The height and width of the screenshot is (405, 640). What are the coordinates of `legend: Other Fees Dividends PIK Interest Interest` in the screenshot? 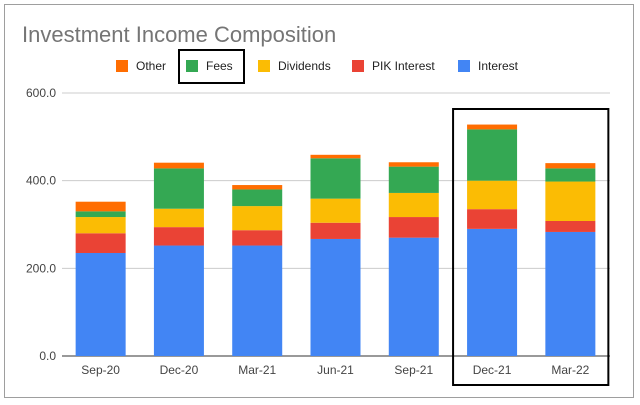 It's located at (317, 66).